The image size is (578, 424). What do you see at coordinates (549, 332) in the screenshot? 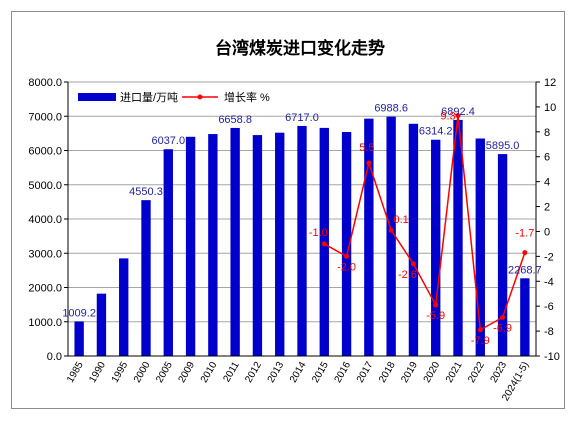
I see `y-right-tick-label: -8` at bounding box center [549, 332].